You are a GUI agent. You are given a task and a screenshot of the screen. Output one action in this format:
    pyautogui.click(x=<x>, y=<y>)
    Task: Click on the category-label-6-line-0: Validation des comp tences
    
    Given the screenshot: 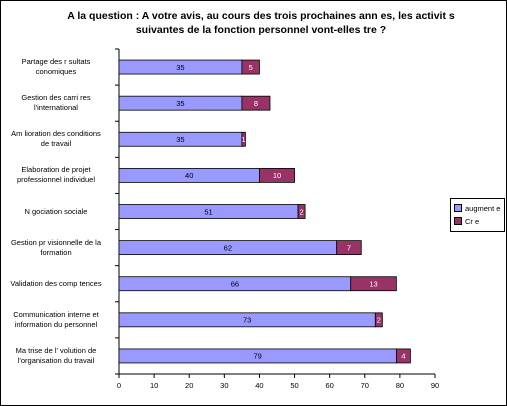 What is the action you would take?
    pyautogui.click(x=56, y=283)
    